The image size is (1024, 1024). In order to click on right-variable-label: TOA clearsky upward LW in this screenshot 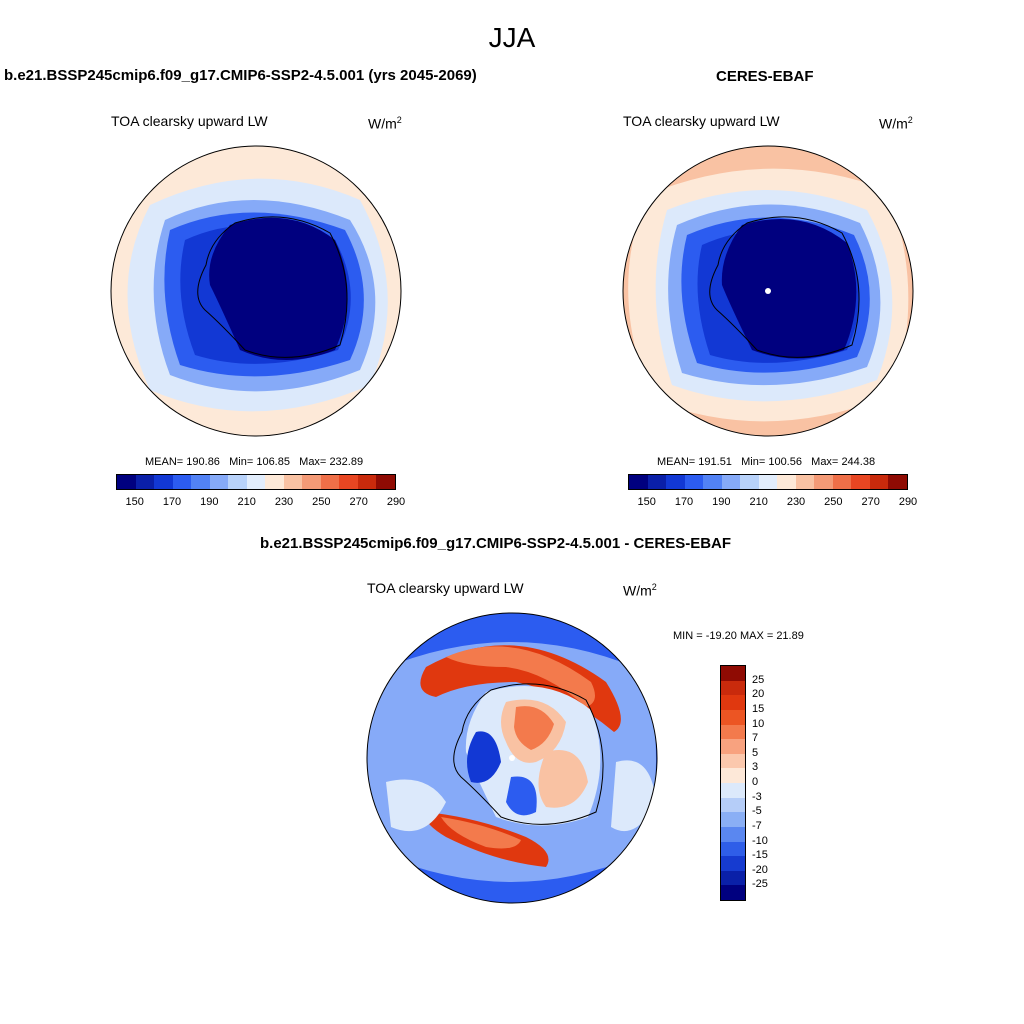, I will do `click(701, 121)`.